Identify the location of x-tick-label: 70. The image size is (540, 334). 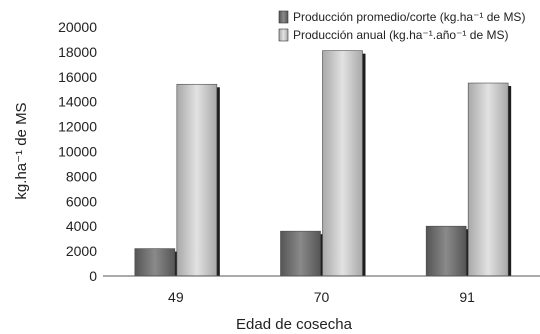
(322, 297).